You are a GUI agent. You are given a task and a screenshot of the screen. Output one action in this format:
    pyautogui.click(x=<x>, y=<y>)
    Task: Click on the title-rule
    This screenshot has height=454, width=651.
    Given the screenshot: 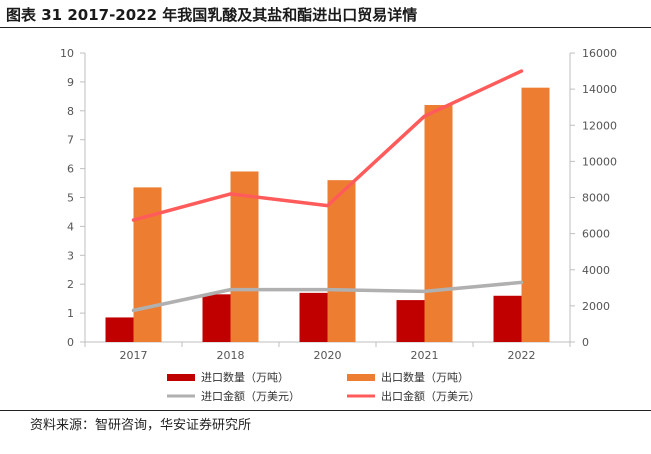 What is the action you would take?
    pyautogui.click(x=325, y=27)
    